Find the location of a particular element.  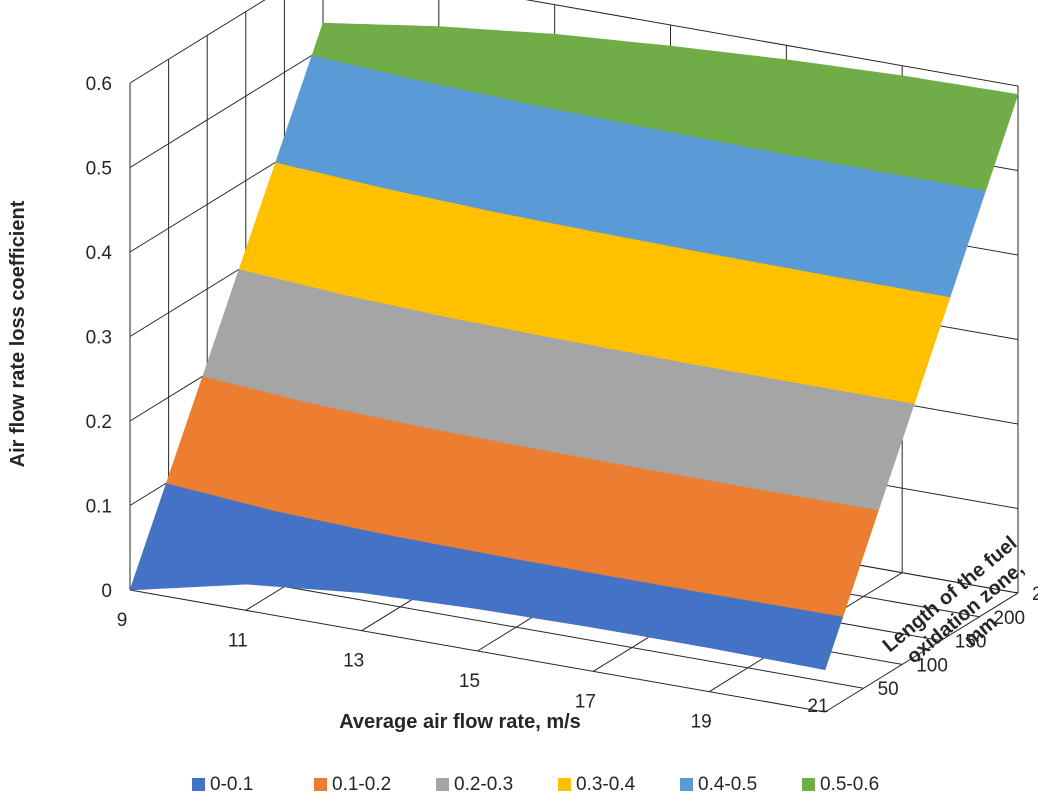

legend-item: 0-0.1 is located at coordinates (222, 784).